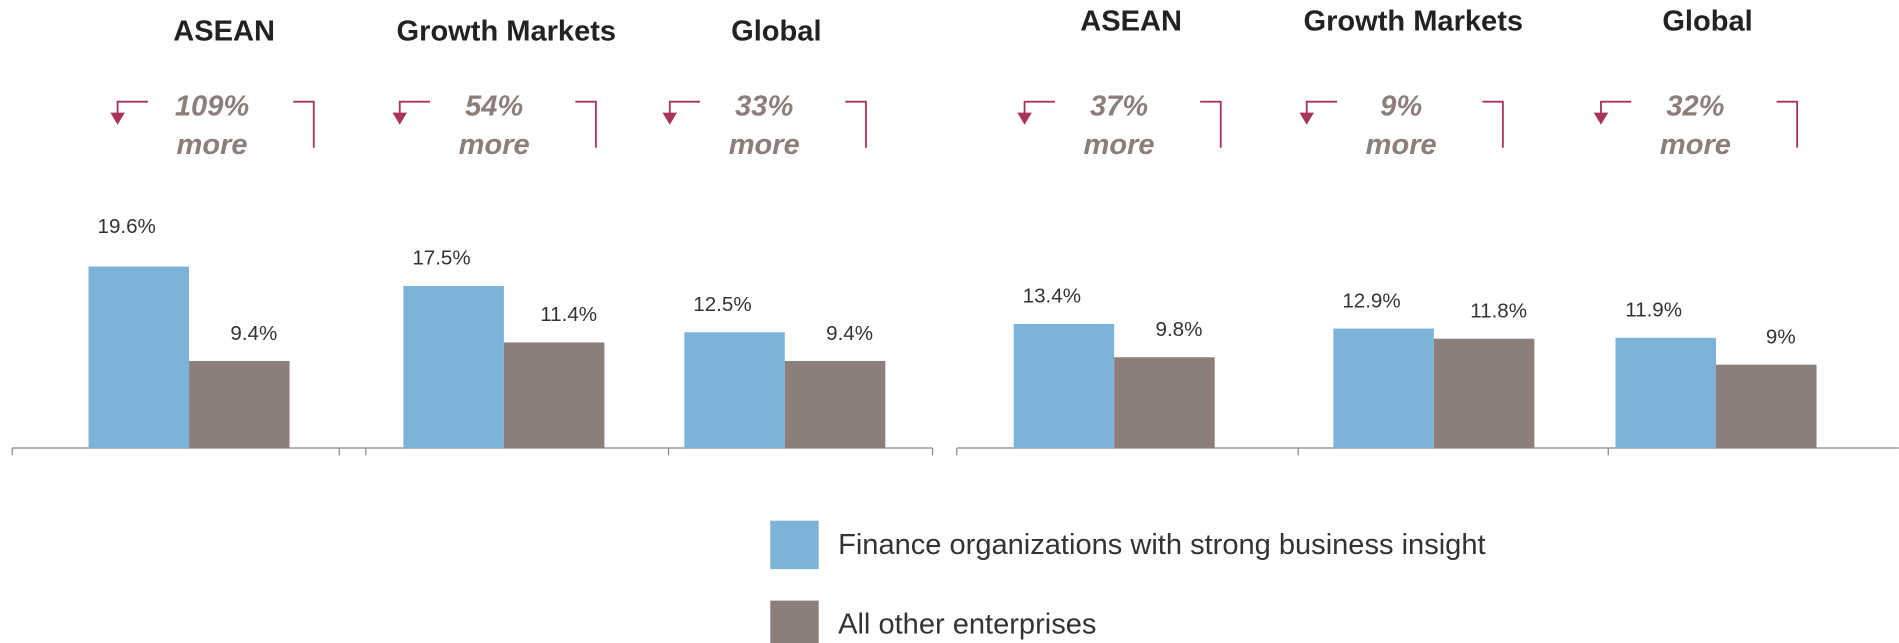 The width and height of the screenshot is (1899, 643). Describe the element at coordinates (1179, 329) in the screenshot. I see `data-label: 9.8%` at that location.